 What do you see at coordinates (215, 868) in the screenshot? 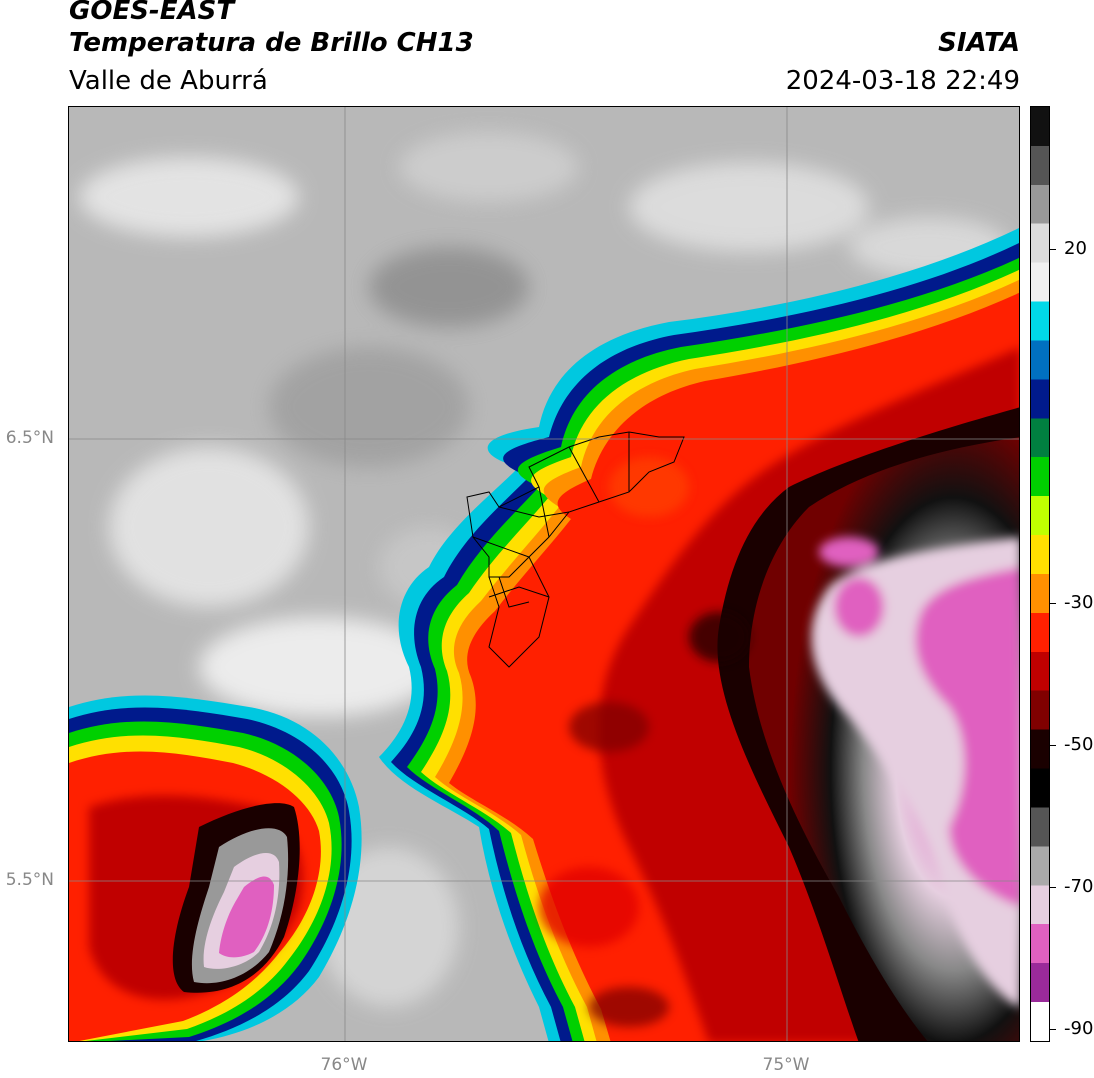
I see `storm-system-southwest` at bounding box center [215, 868].